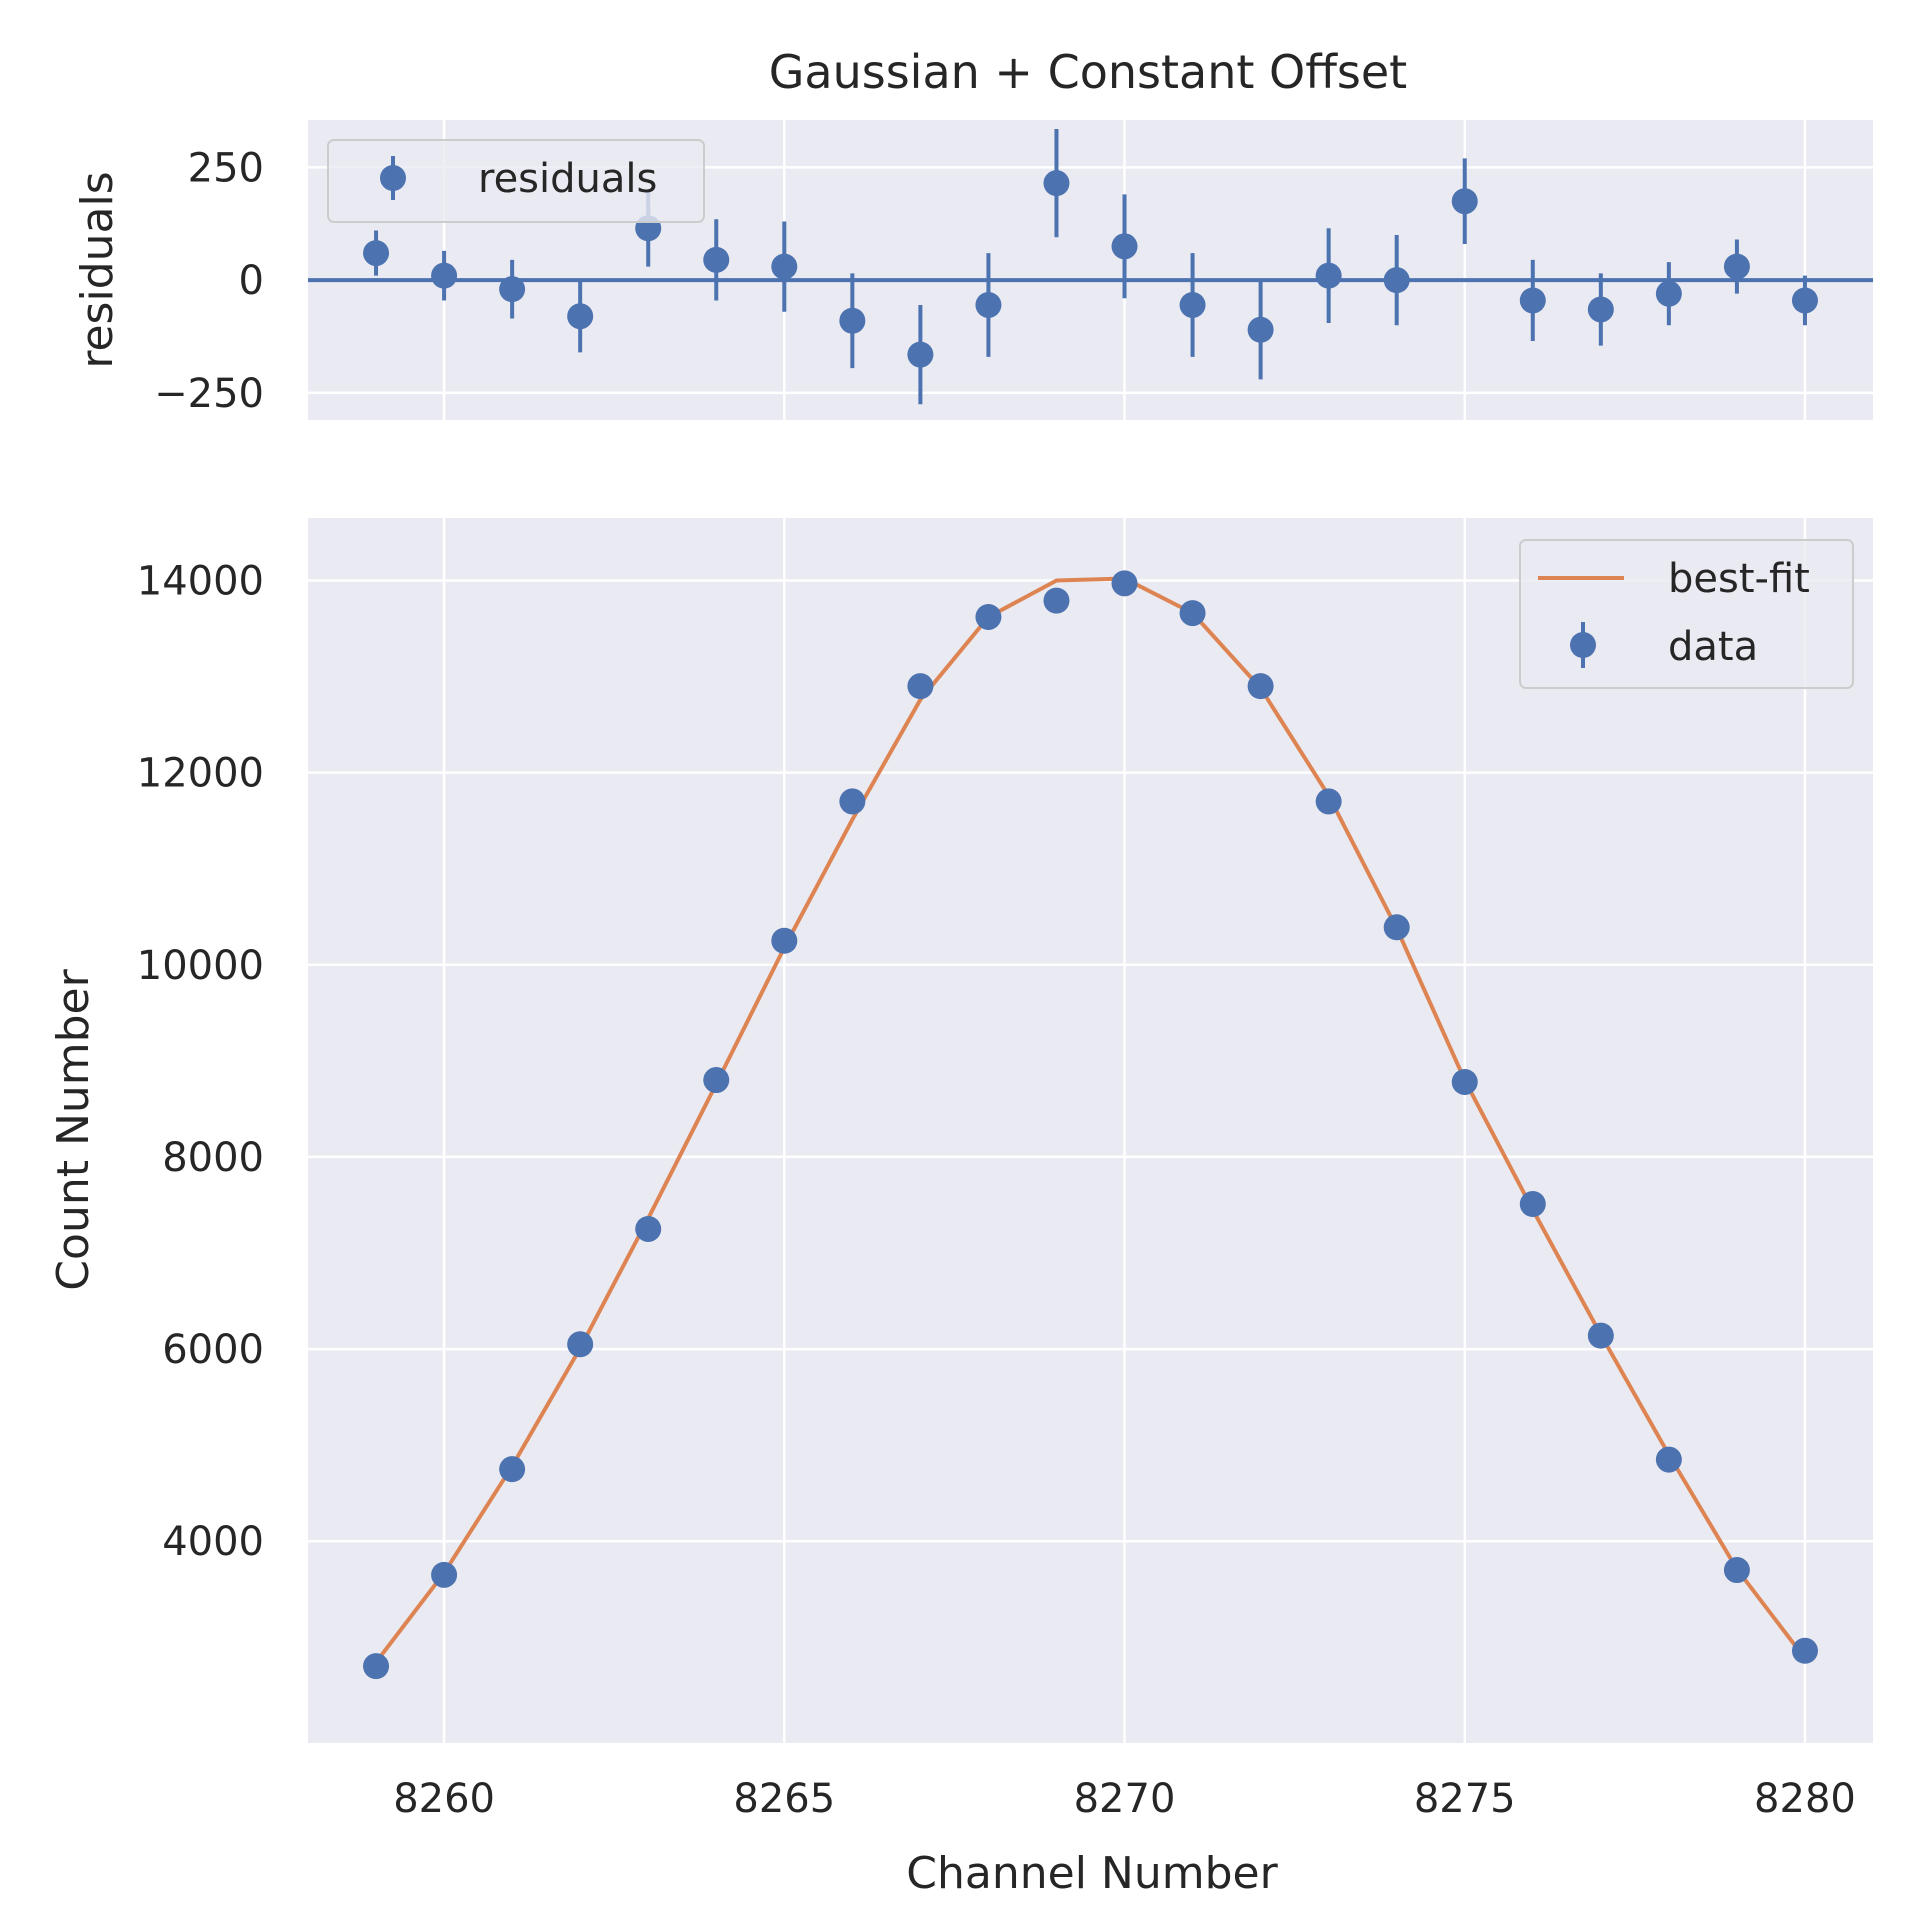  Describe the element at coordinates (200, 581) in the screenshot. I see `y-tick-label: 14000` at that location.